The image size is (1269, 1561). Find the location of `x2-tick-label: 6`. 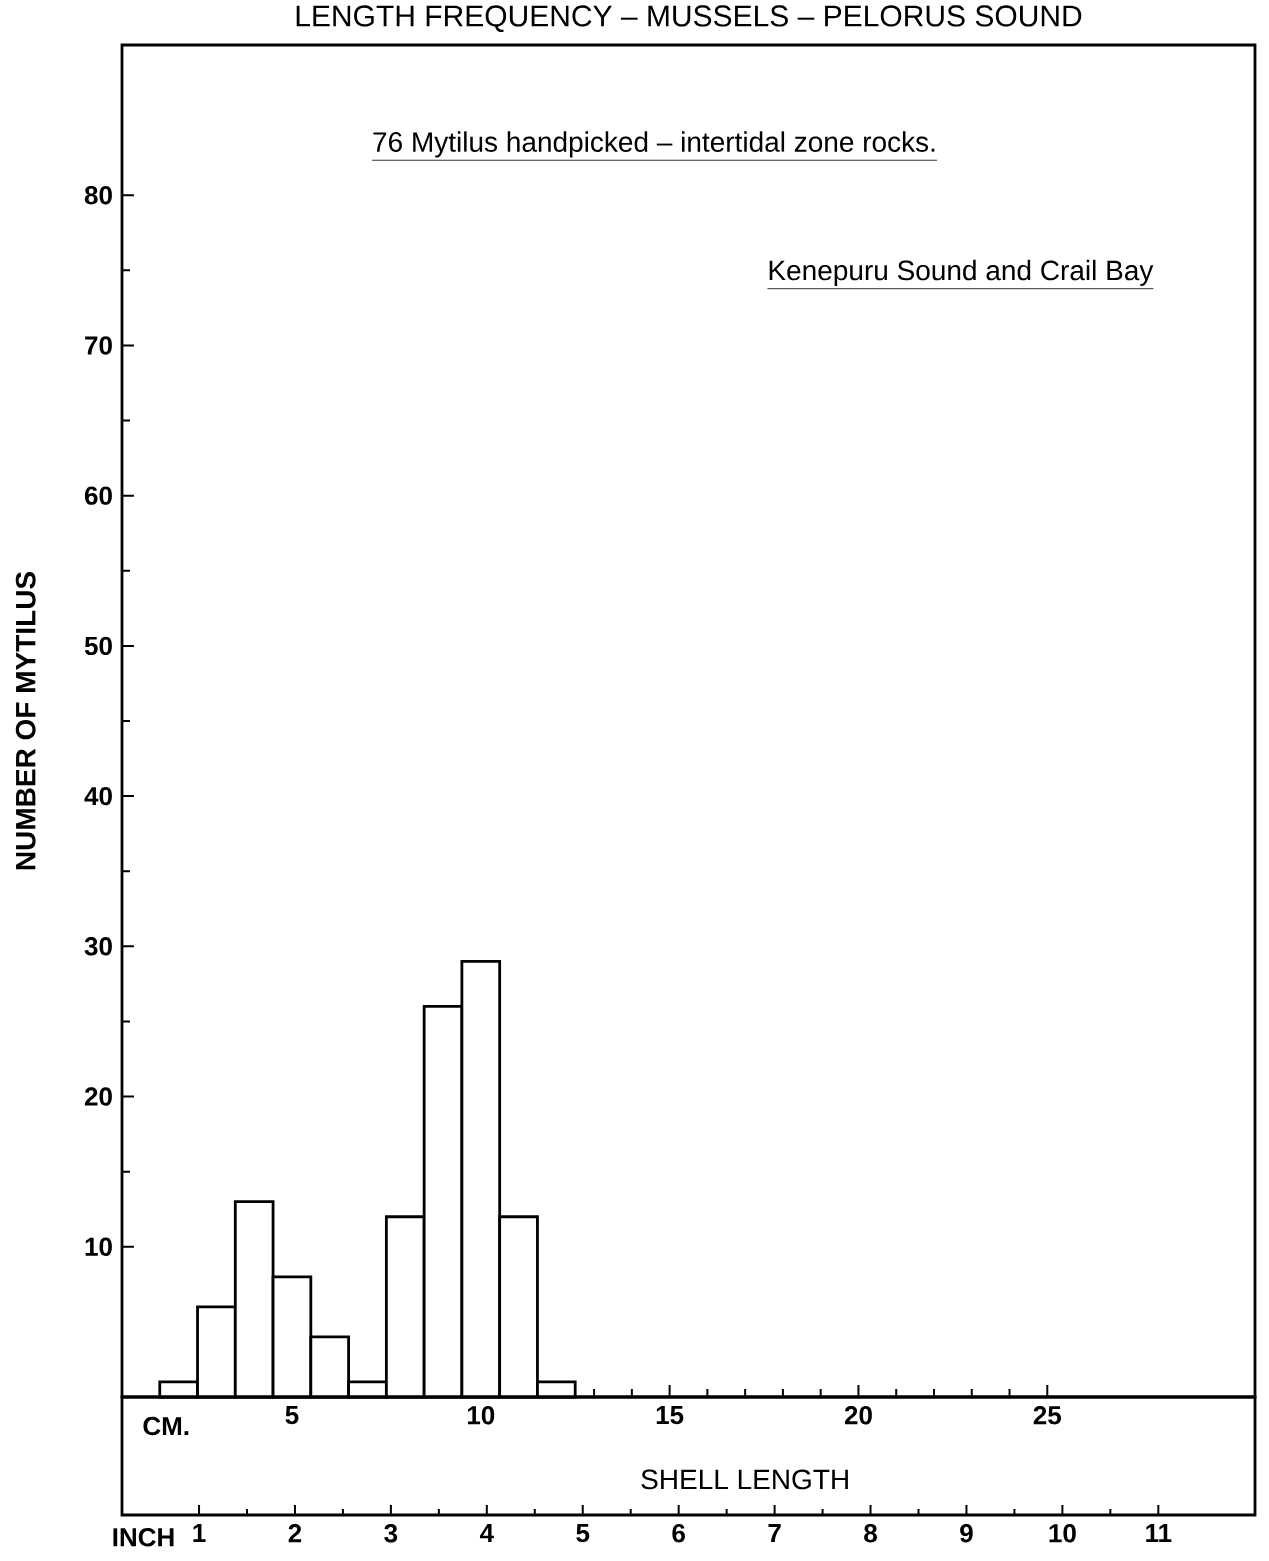

x2-tick-label: 6 is located at coordinates (678, 1533).